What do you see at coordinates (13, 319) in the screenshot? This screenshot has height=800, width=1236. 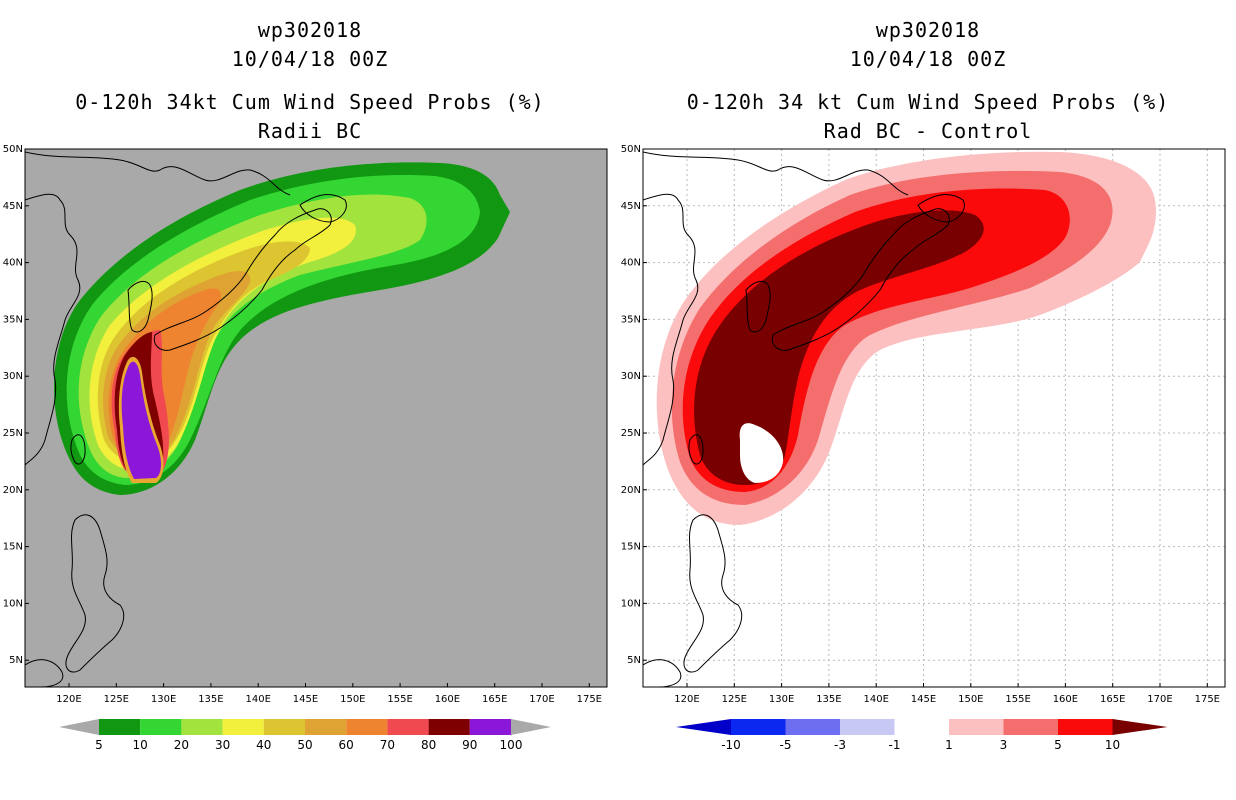 I see `left-lat-label: 35N` at bounding box center [13, 319].